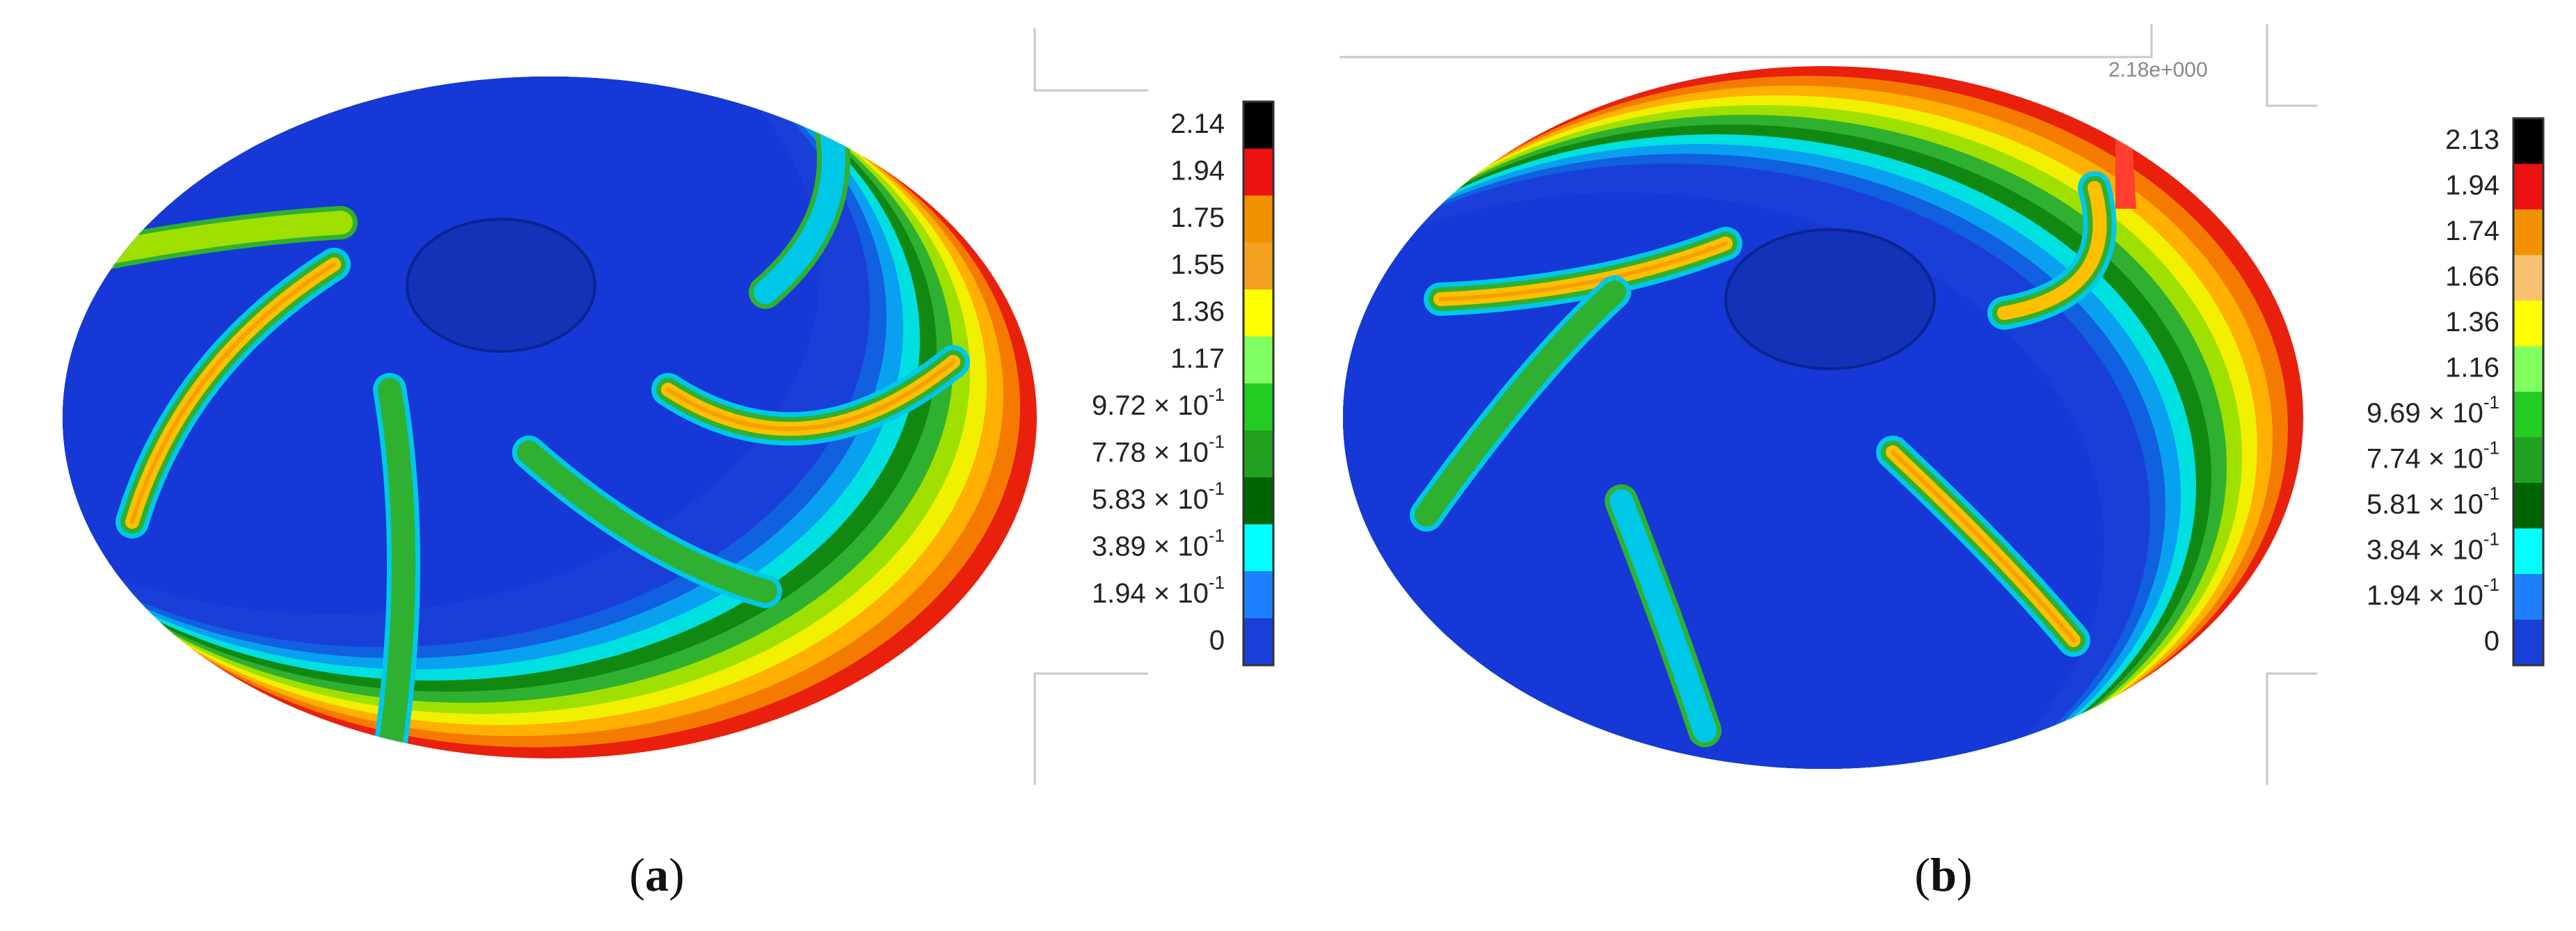  What do you see at coordinates (1943, 874) in the screenshot?
I see `panel-caption: (b)` at bounding box center [1943, 874].